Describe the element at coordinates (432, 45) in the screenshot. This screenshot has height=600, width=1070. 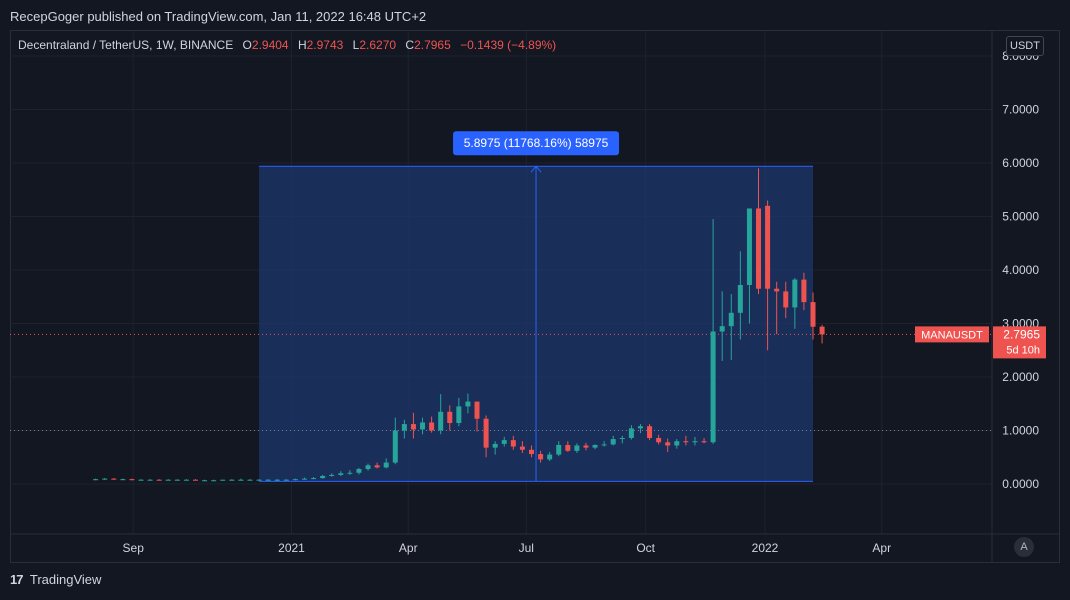
I see `close-value: 2.7965` at that location.